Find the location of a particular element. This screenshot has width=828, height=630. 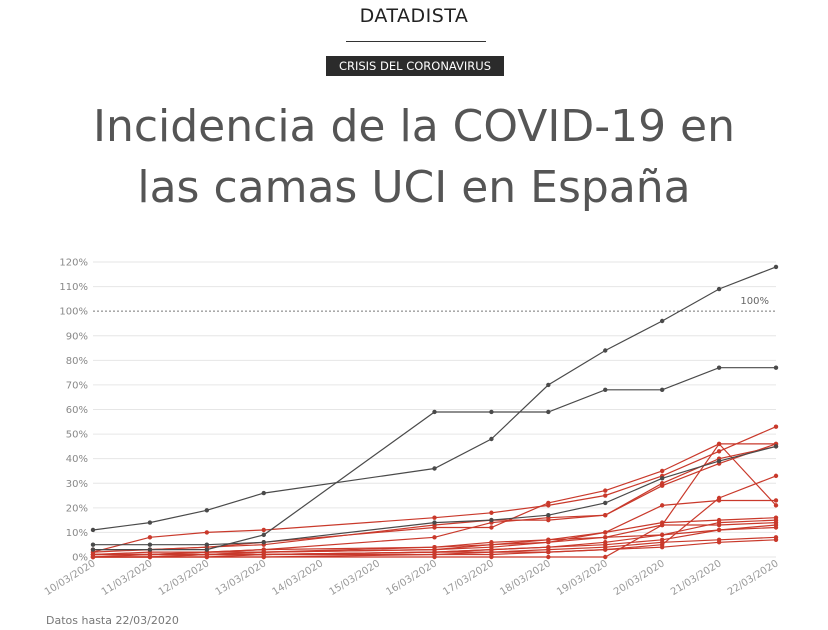

x-tick-label: 17/03/2020 is located at coordinates (468, 578).